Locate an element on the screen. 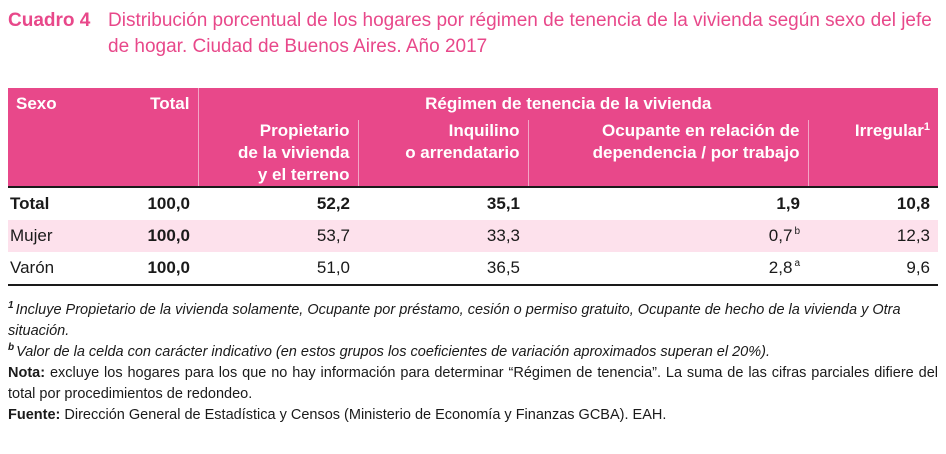 This screenshot has height=454, width=946. cell-ocupante-footnote-mark: b is located at coordinates (797, 231).